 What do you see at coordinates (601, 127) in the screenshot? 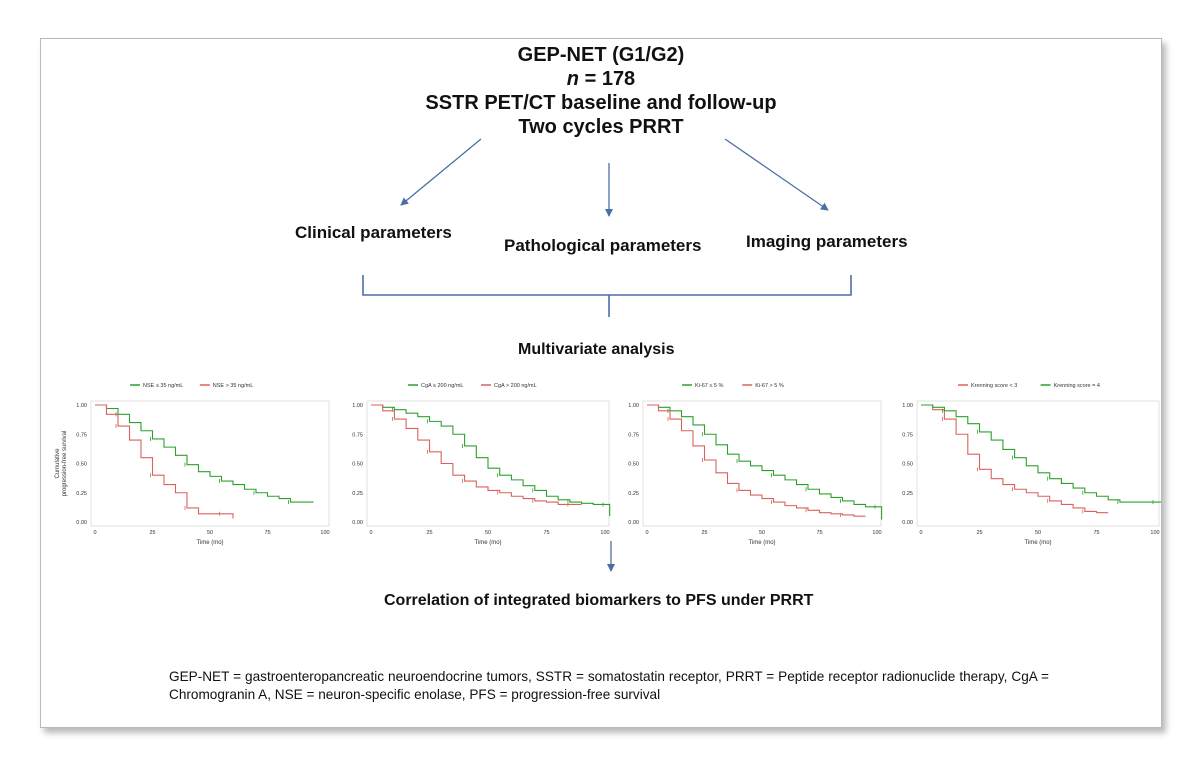
I see `title-line-4: Two cycles PRRT` at bounding box center [601, 127].